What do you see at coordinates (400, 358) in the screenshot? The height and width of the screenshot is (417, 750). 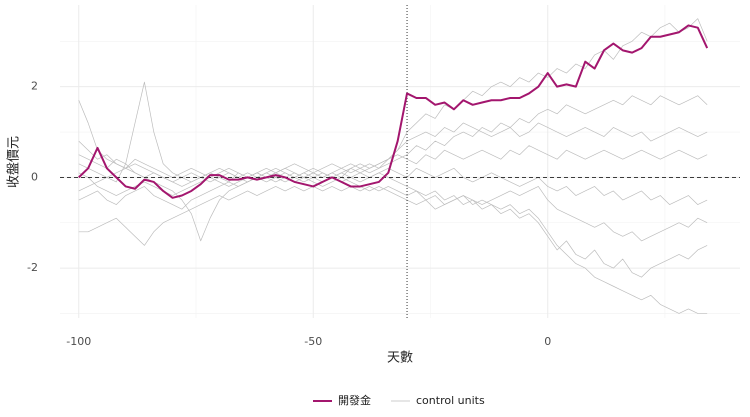 I see `x-axis-label: 天數` at bounding box center [400, 358].